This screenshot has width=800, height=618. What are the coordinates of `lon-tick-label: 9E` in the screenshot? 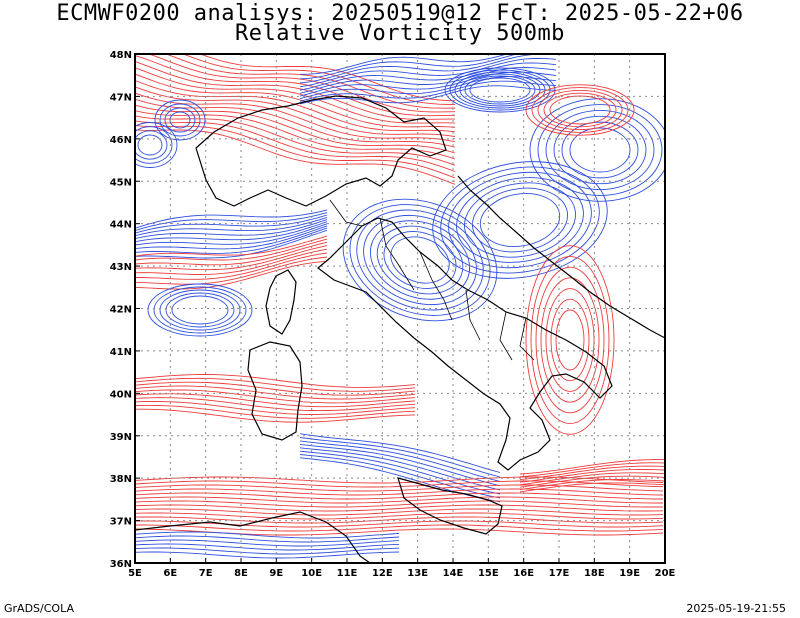 It's located at (276, 573).